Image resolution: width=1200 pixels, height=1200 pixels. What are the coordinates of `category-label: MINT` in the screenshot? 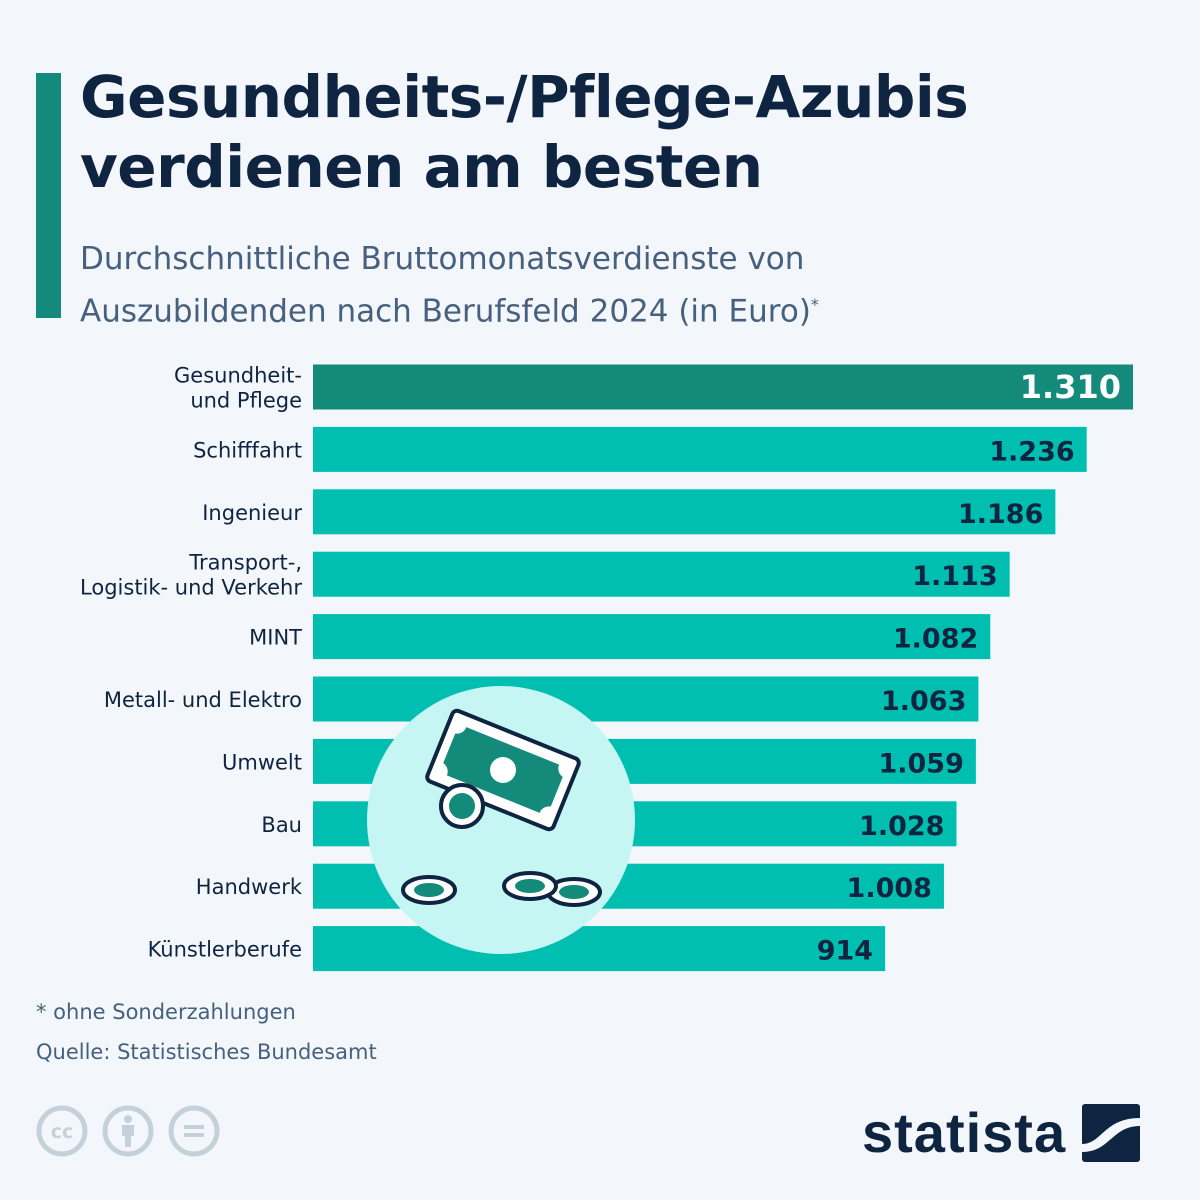 It's located at (275, 638).